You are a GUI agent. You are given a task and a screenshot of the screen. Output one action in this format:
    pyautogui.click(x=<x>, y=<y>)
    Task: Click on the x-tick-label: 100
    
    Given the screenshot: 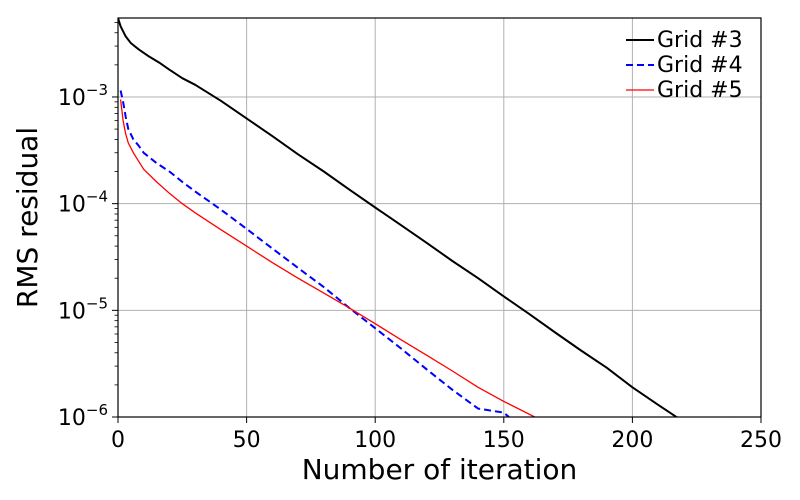 What is the action you would take?
    pyautogui.click(x=375, y=440)
    